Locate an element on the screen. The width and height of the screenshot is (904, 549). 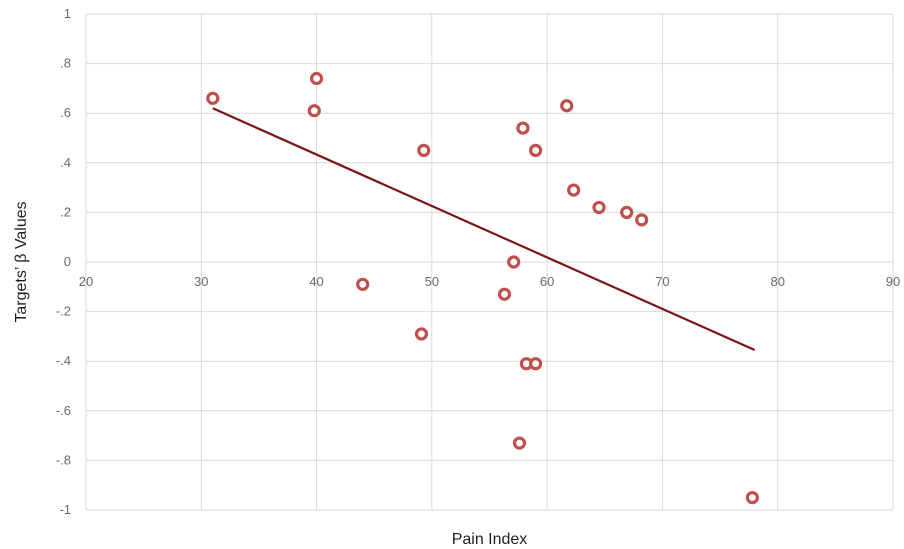
y-tick-label: -1 is located at coordinates (65, 509).